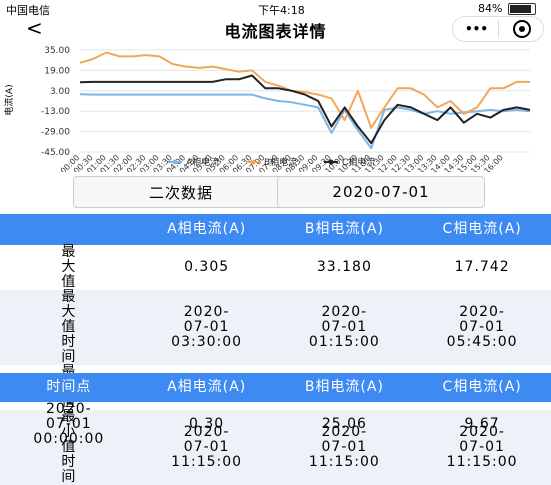 The height and width of the screenshot is (485, 551). I want to click on y-axis-label: 电流(A), so click(9, 99).